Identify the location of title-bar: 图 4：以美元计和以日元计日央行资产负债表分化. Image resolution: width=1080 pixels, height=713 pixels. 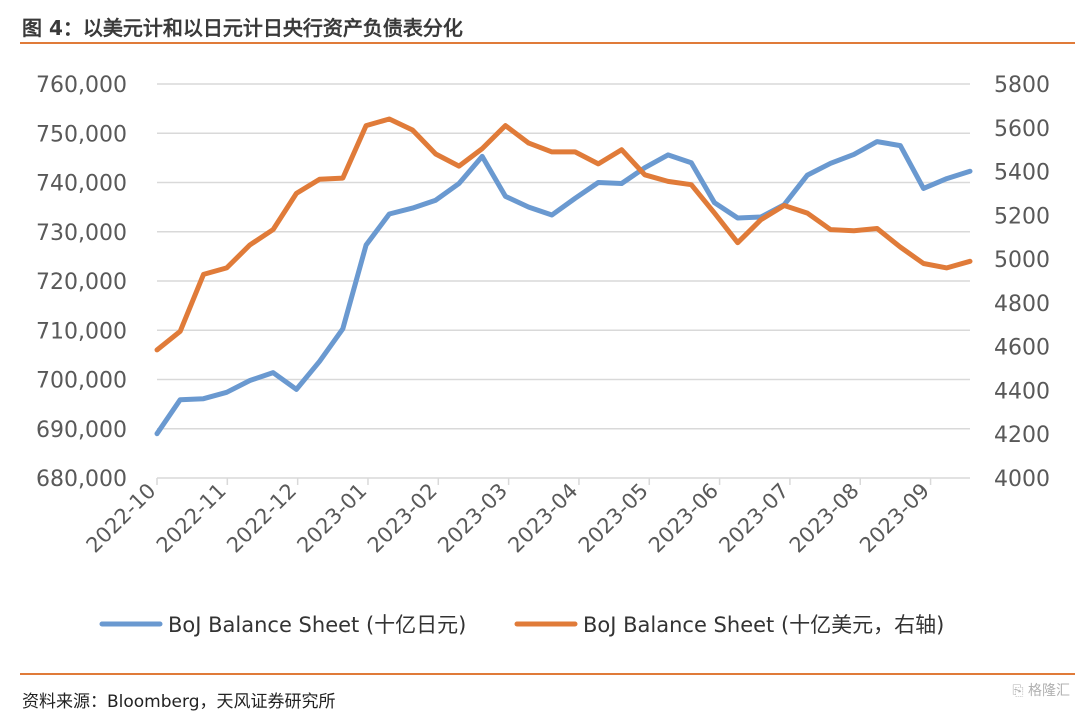
(547, 26).